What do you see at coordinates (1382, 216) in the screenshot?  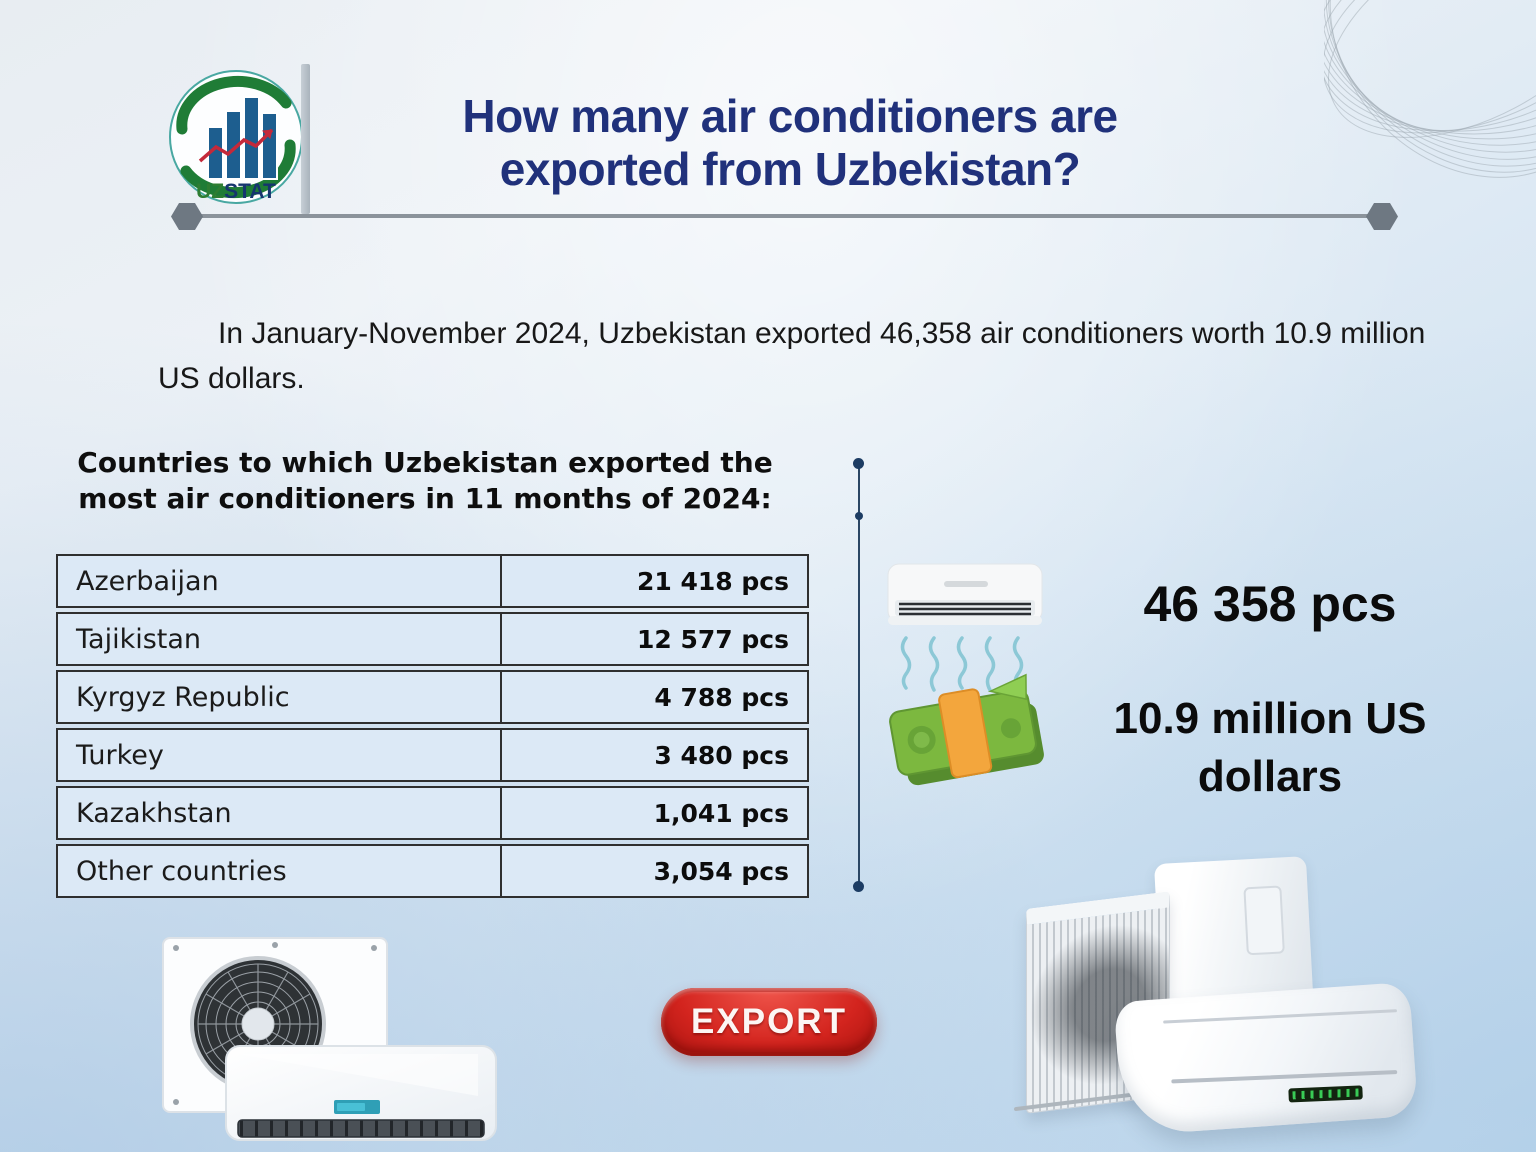 I see `hexagon-endpoint-right-icon` at bounding box center [1382, 216].